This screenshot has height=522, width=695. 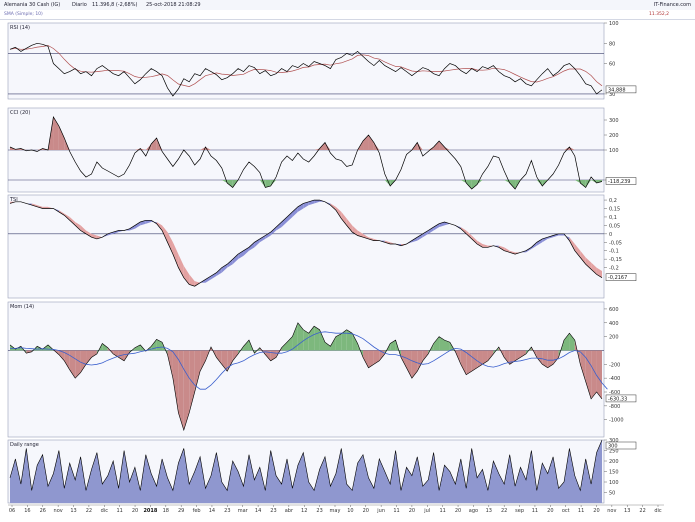 What do you see at coordinates (12, 511) in the screenshot?
I see `x-tick-label: 06` at bounding box center [12, 511].